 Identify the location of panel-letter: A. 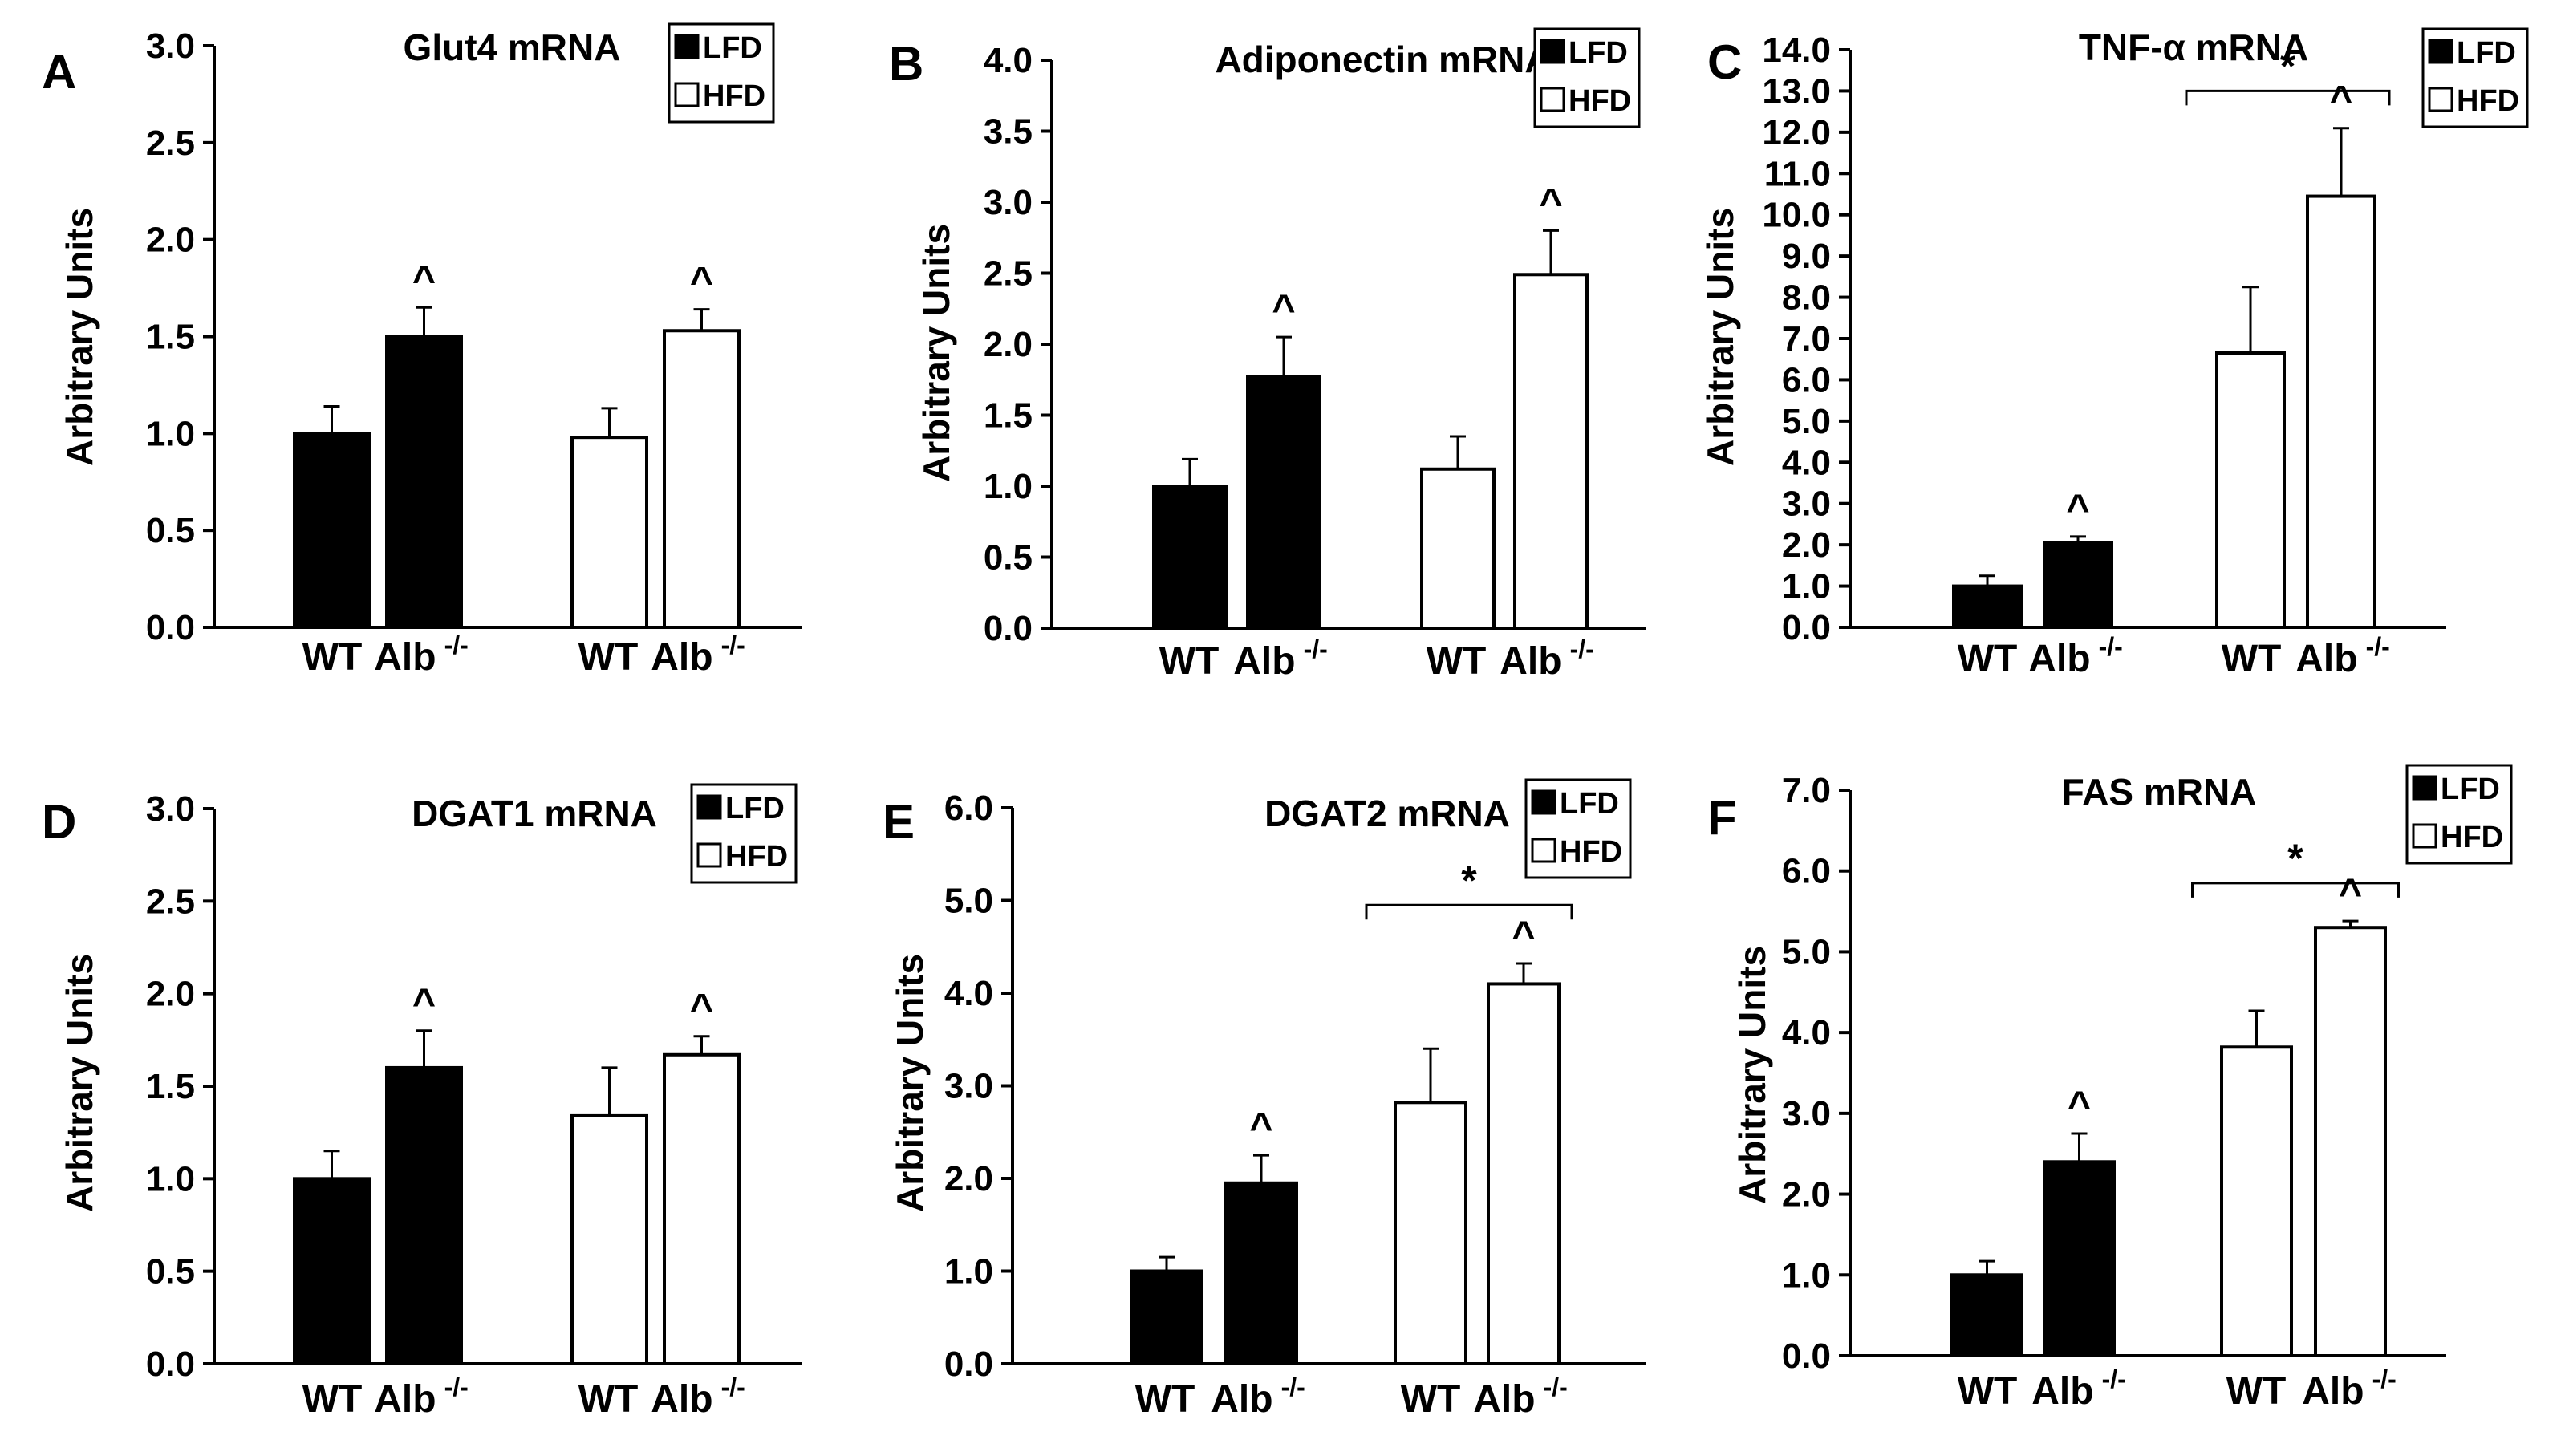
(59, 72).